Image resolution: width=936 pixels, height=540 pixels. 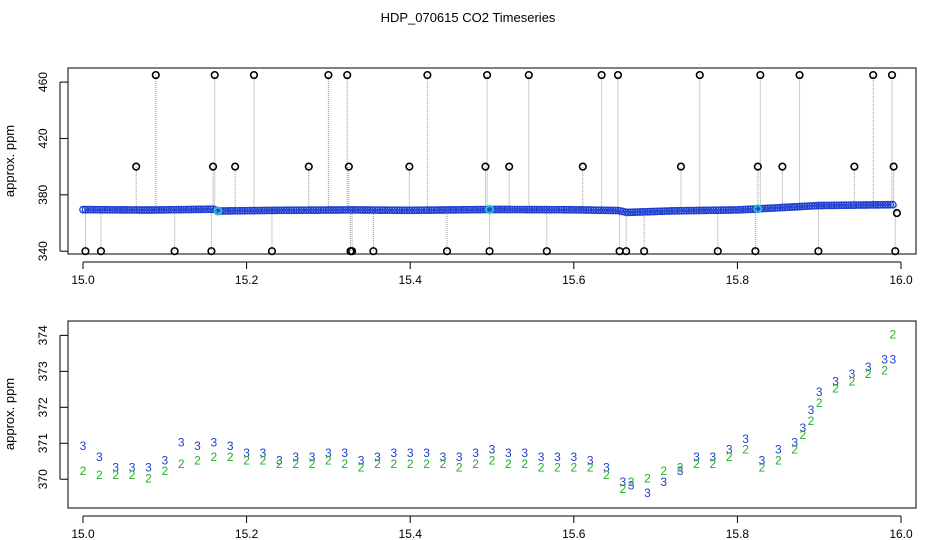 I want to click on x-tick-label: 15.8, so click(x=738, y=280).